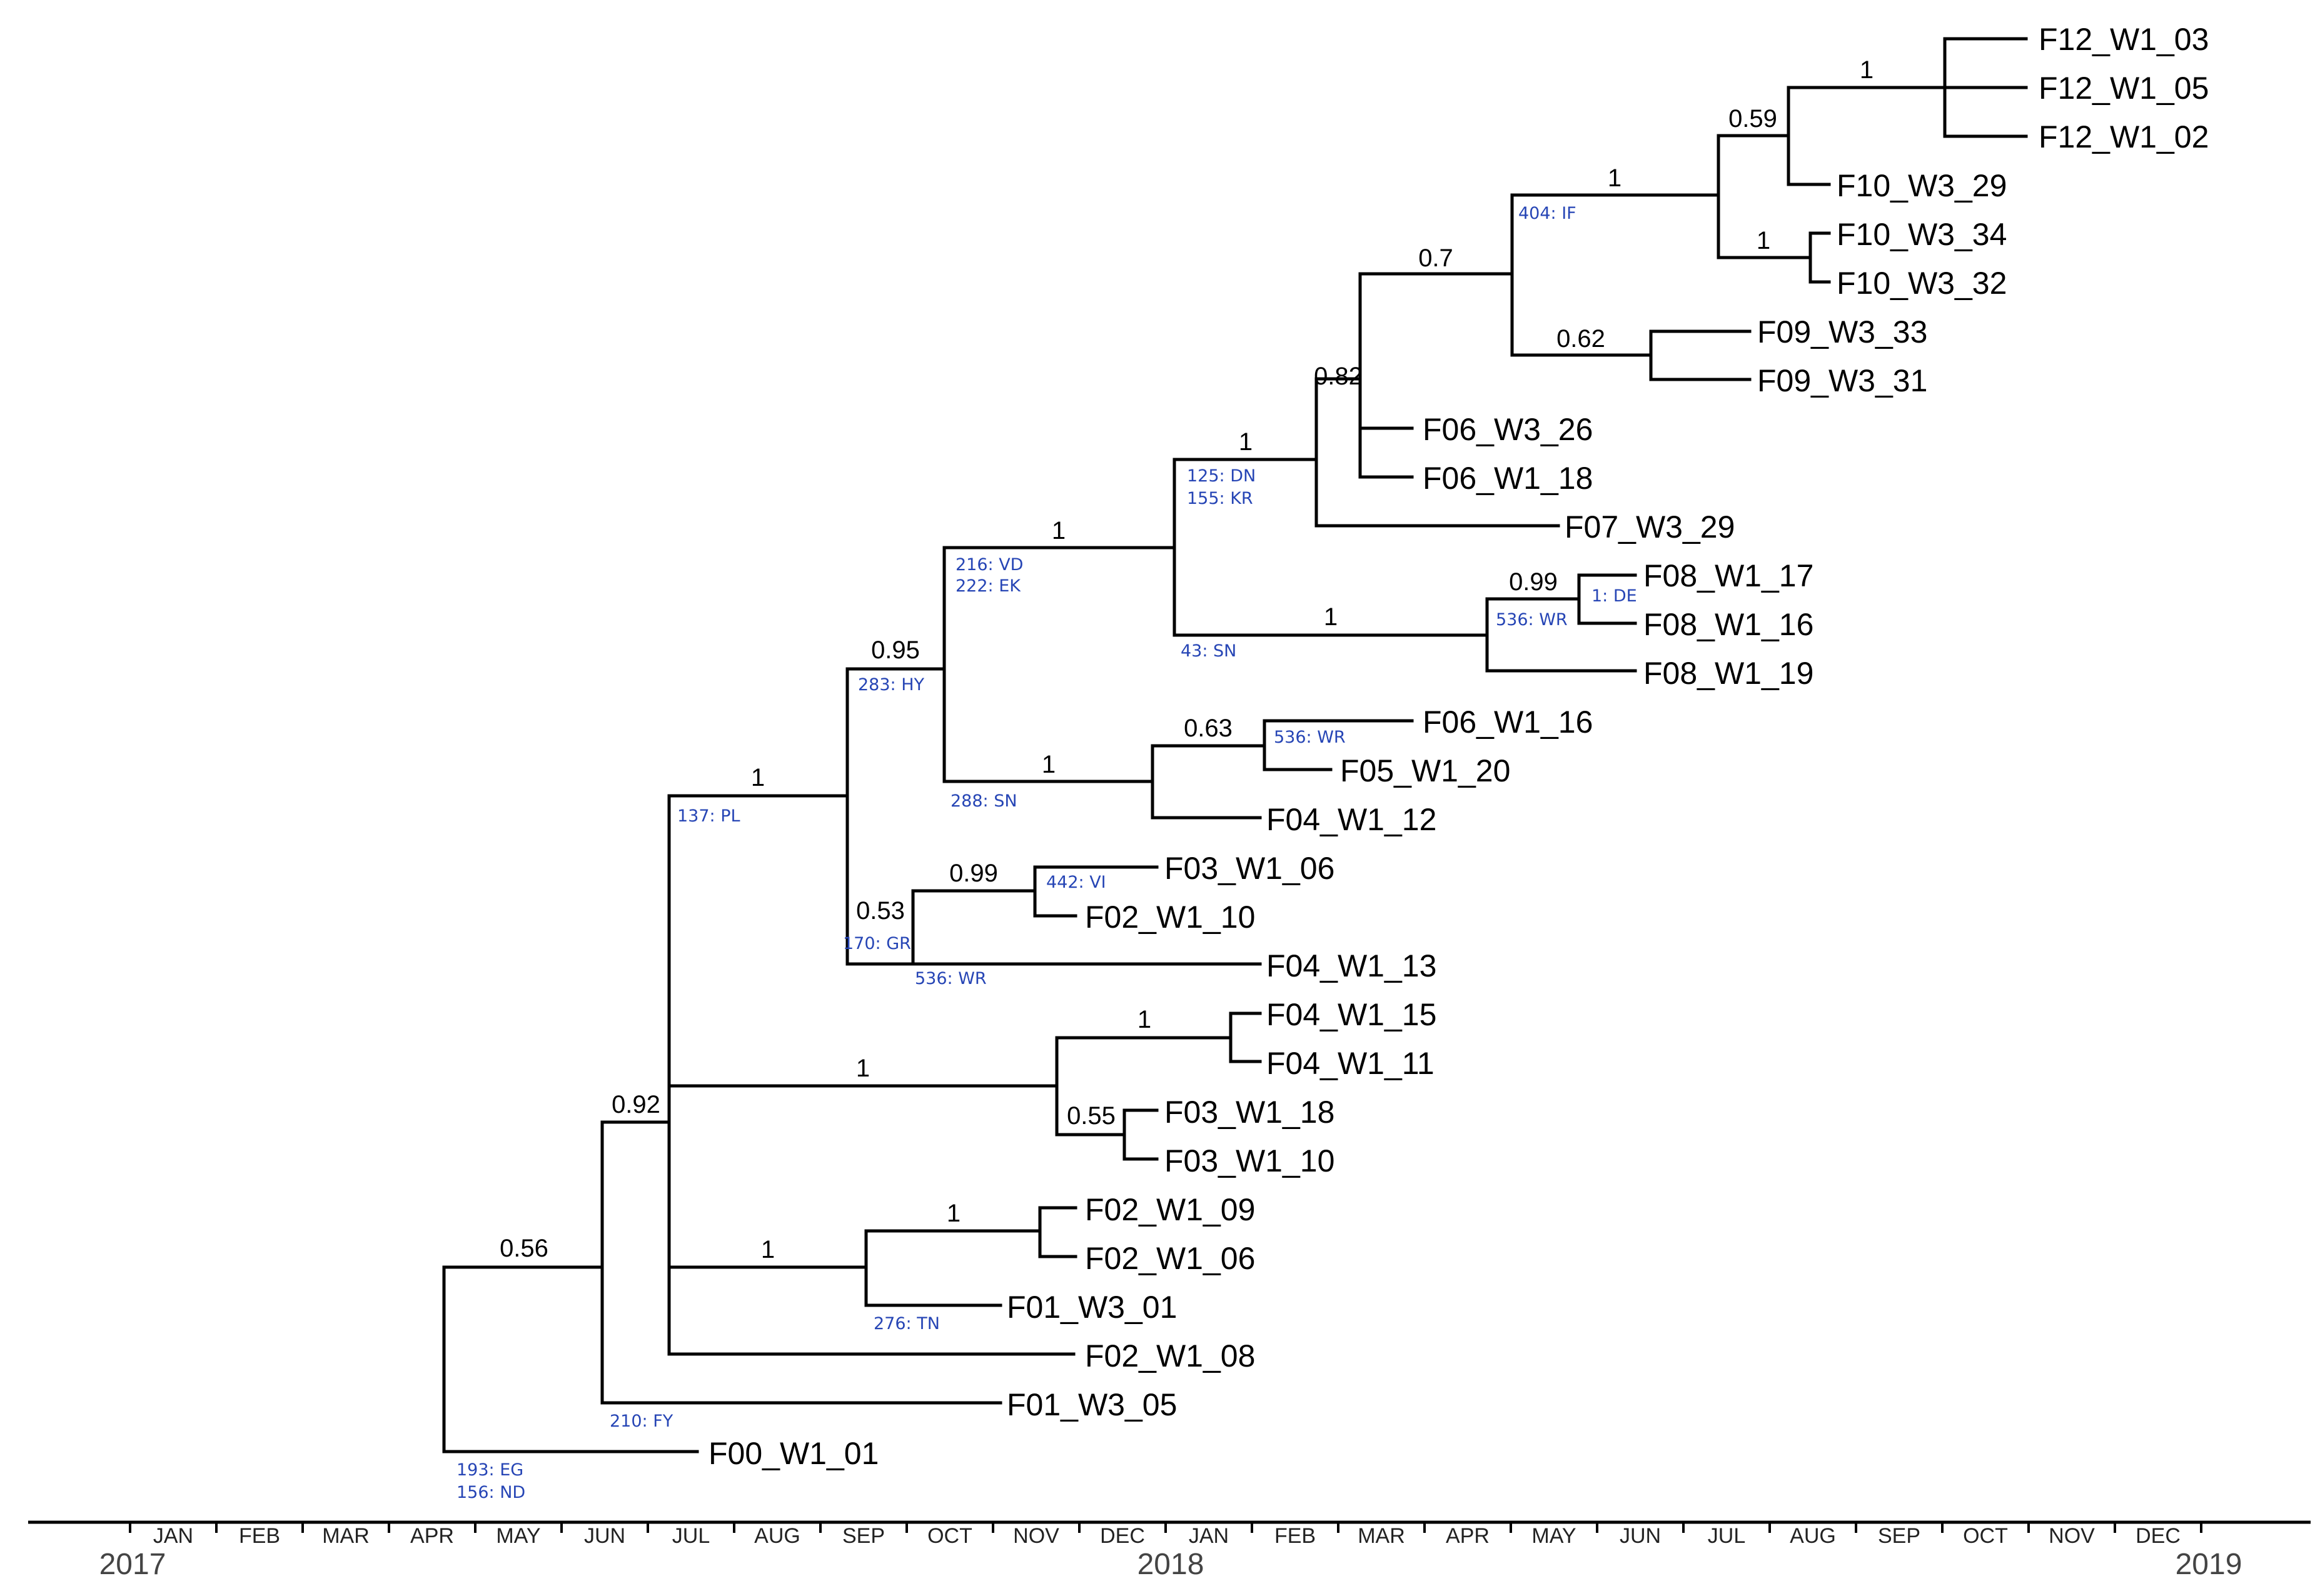 The height and width of the screenshot is (1596, 2320). What do you see at coordinates (1728, 673) in the screenshot?
I see `tip-label: F08_W1_19` at bounding box center [1728, 673].